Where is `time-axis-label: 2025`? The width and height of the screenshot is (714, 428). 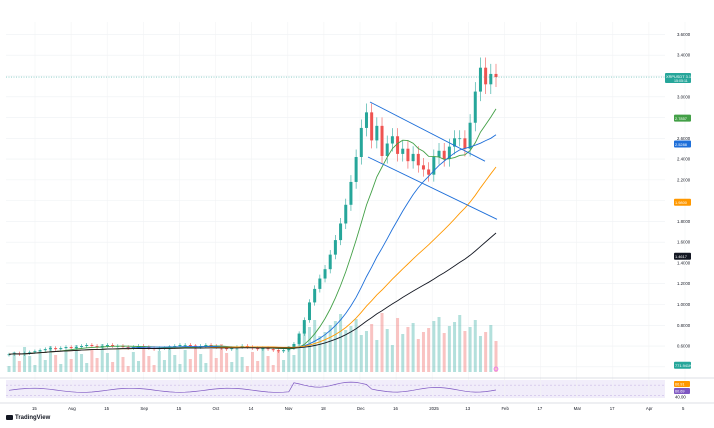 time-axis-label: 2025 is located at coordinates (434, 408).